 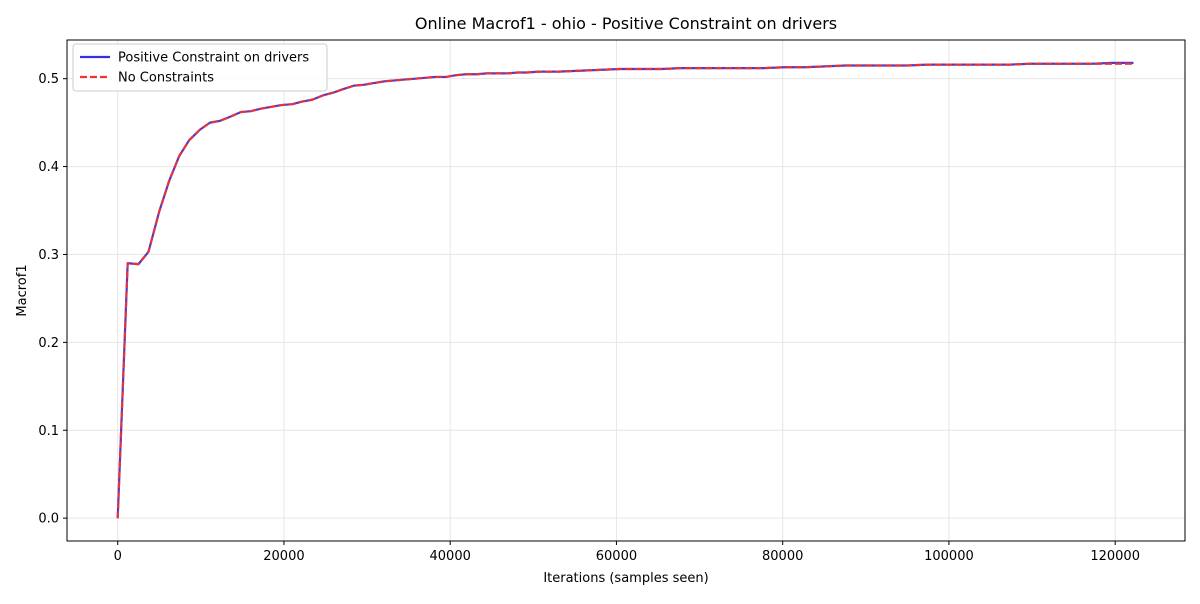 What do you see at coordinates (782, 556) in the screenshot?
I see `x-tick-label: 80000` at bounding box center [782, 556].